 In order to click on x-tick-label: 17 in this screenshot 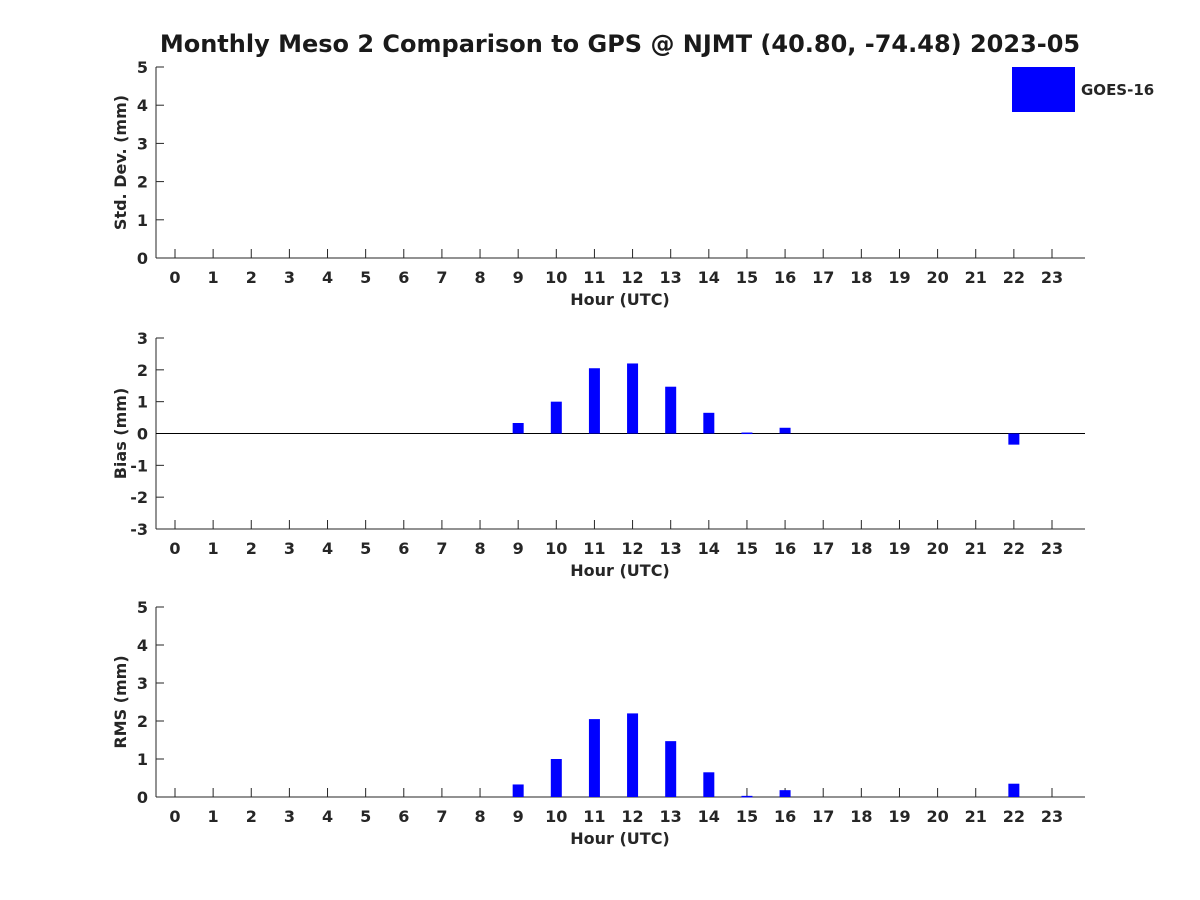, I will do `click(823, 816)`.